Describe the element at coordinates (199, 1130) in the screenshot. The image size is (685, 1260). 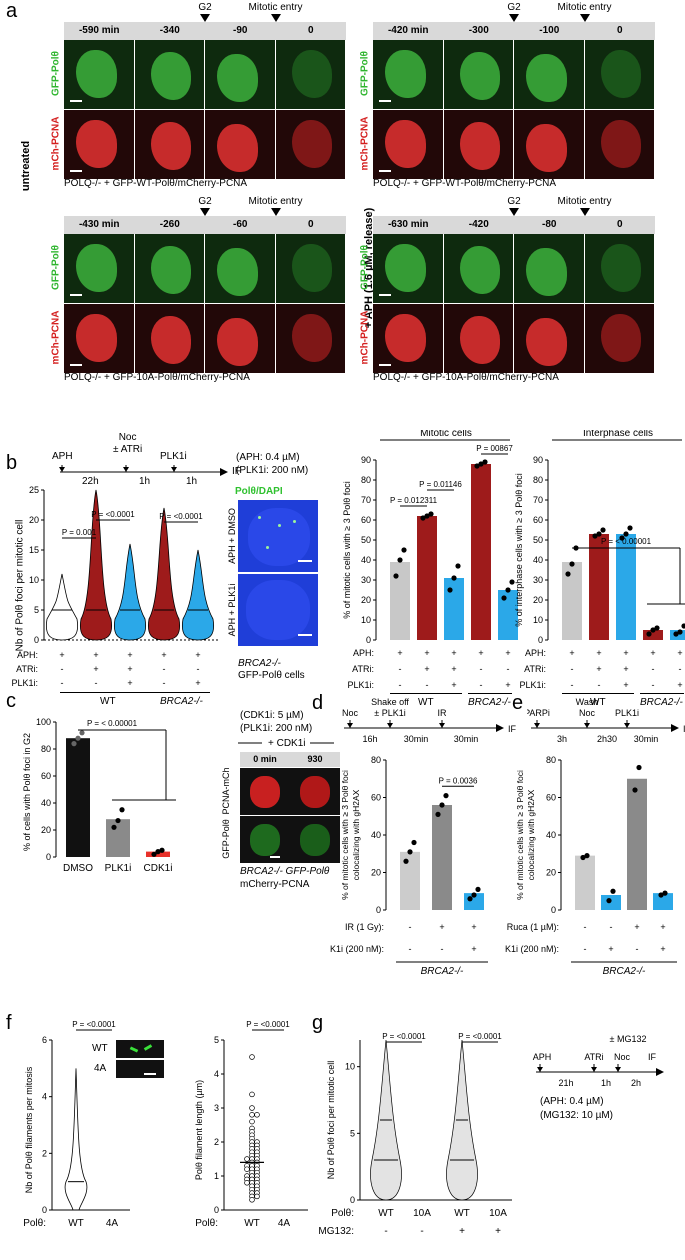
I see `scatter-f-ylabel: Polθ filament length (µm)` at that location.